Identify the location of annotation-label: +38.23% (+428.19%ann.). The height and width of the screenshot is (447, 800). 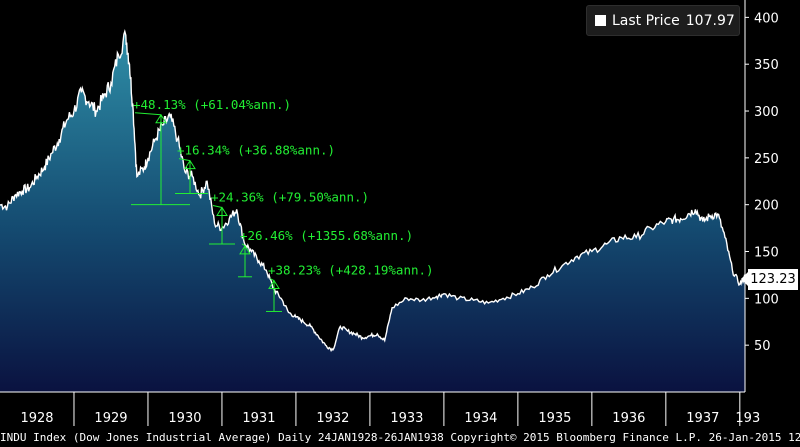
(351, 270).